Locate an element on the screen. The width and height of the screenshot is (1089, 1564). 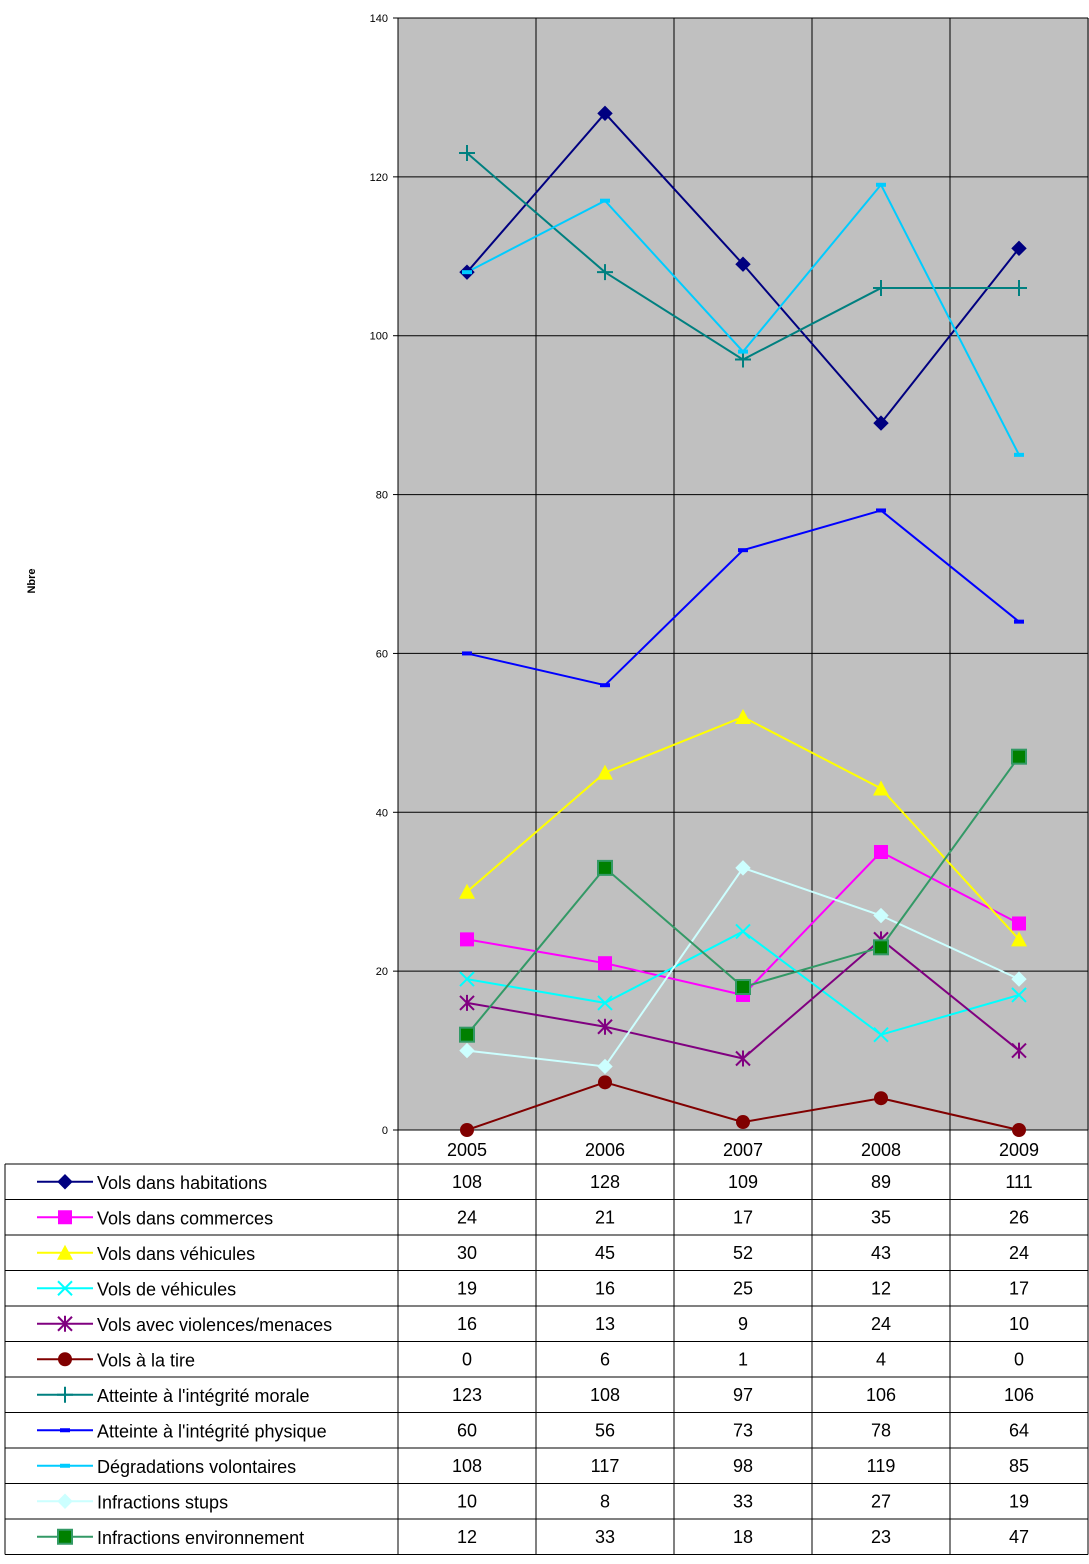
data-label: 26 is located at coordinates (1019, 1217).